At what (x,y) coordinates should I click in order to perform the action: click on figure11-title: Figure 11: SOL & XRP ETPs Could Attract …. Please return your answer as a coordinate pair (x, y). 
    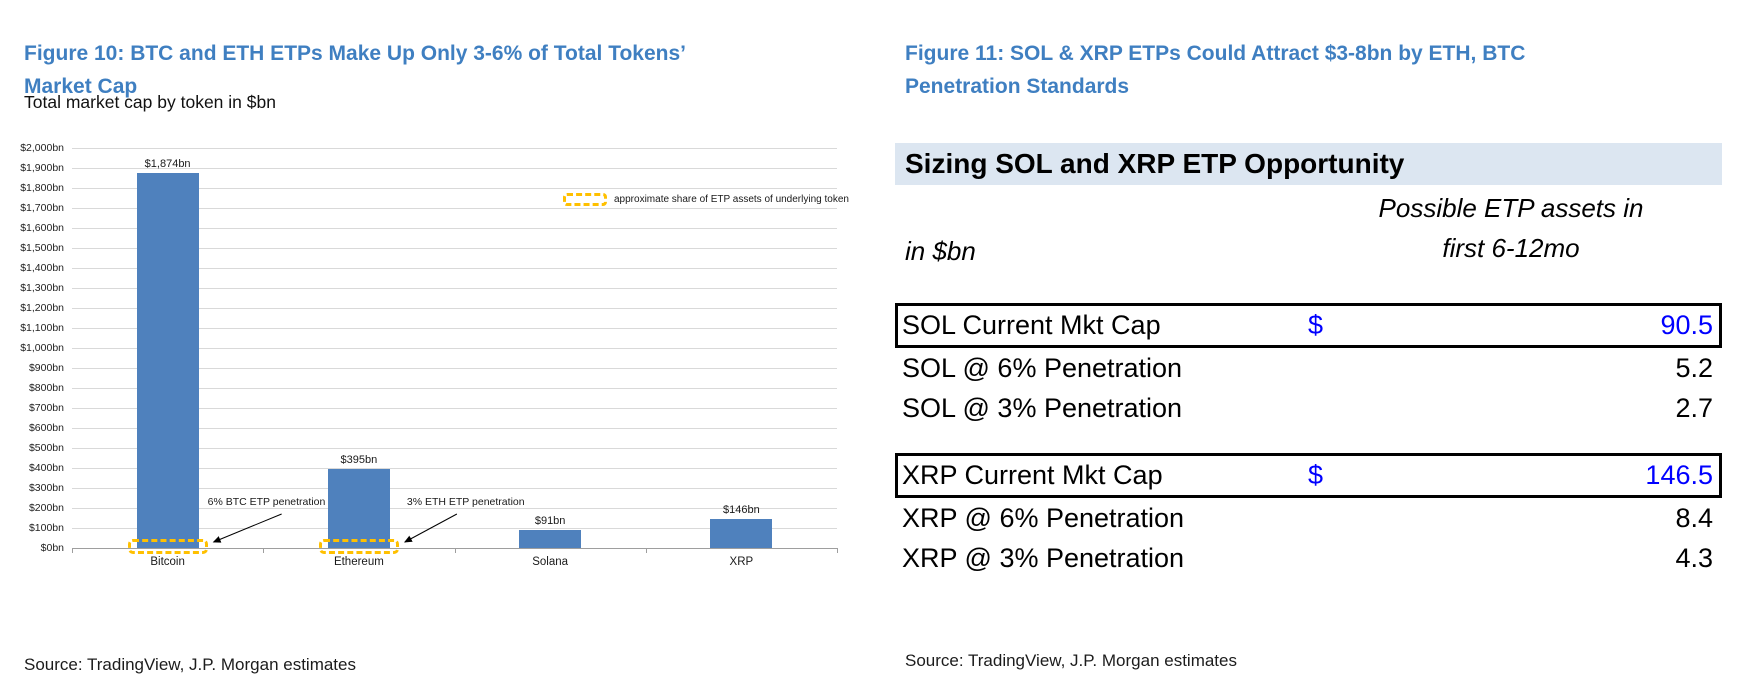
    Looking at the image, I should click on (1215, 70).